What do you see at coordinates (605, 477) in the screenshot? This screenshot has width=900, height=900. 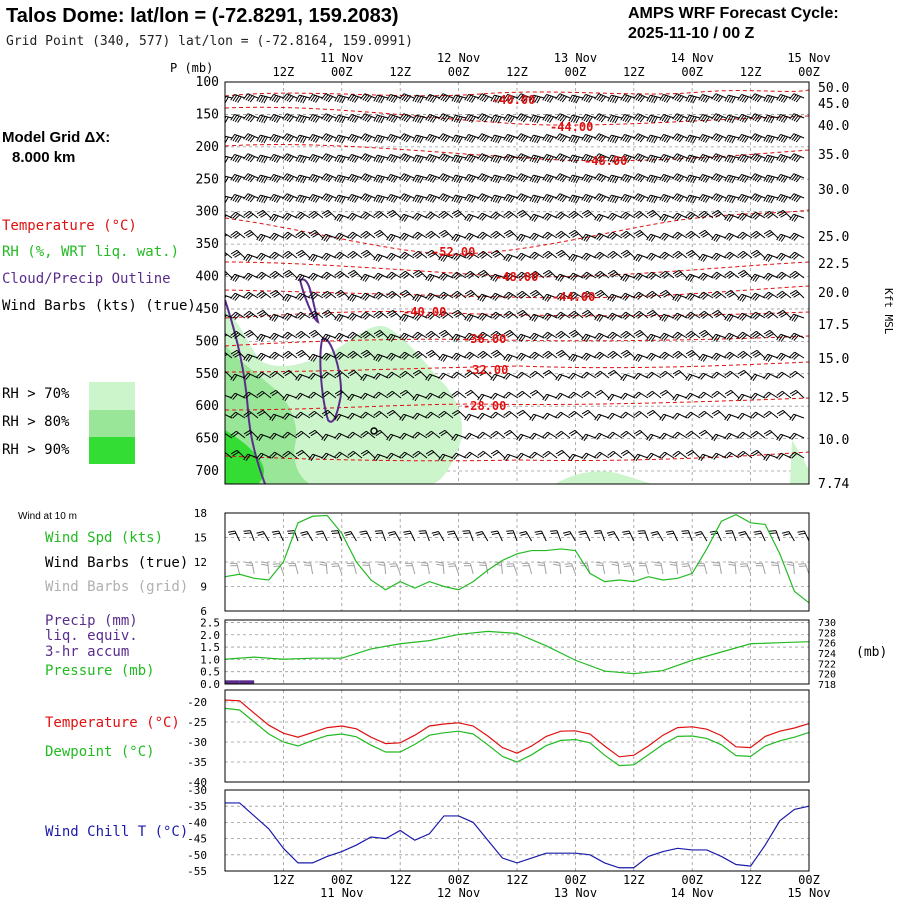 I see `rh70-region-right` at bounding box center [605, 477].